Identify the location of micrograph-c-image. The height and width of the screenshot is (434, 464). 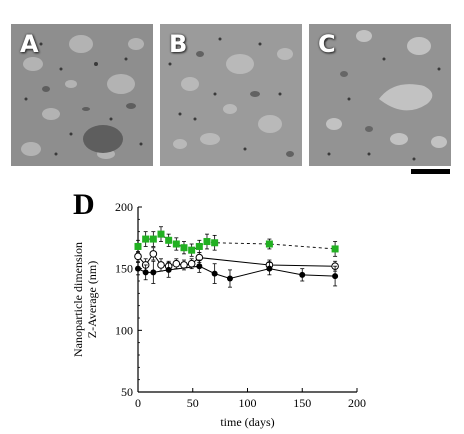
(380, 95).